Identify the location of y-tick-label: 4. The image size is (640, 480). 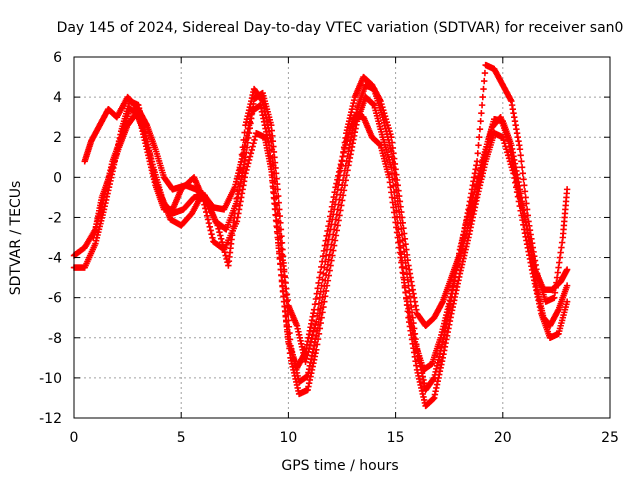
(57, 98).